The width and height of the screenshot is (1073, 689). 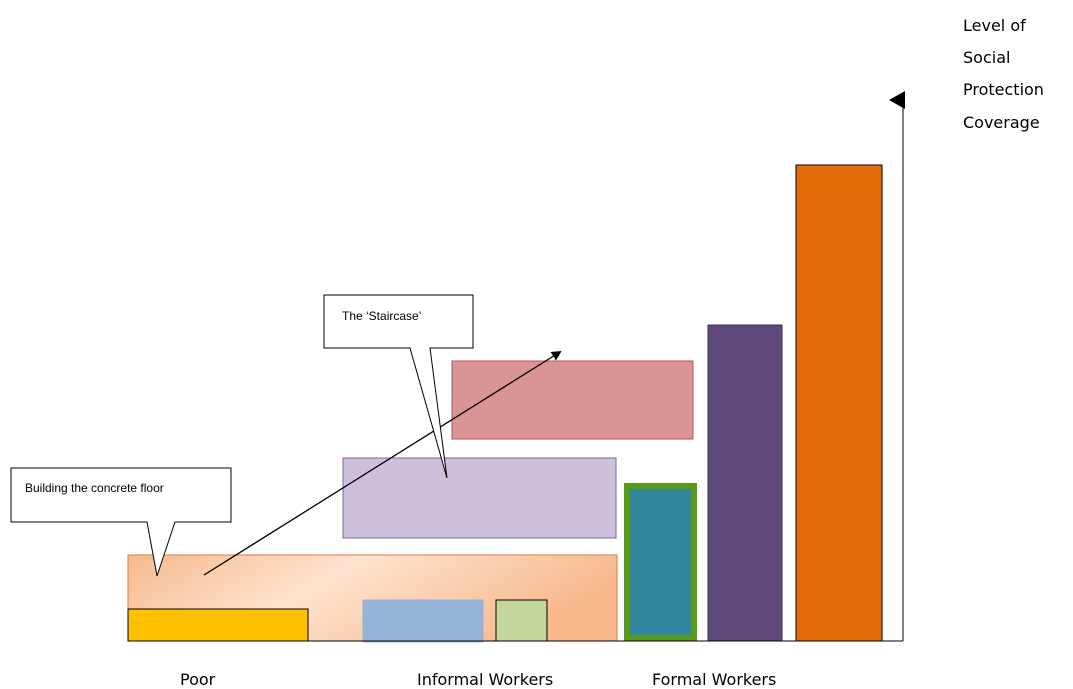 I want to click on group-label-informal: Informal Workers, so click(x=485, y=679).